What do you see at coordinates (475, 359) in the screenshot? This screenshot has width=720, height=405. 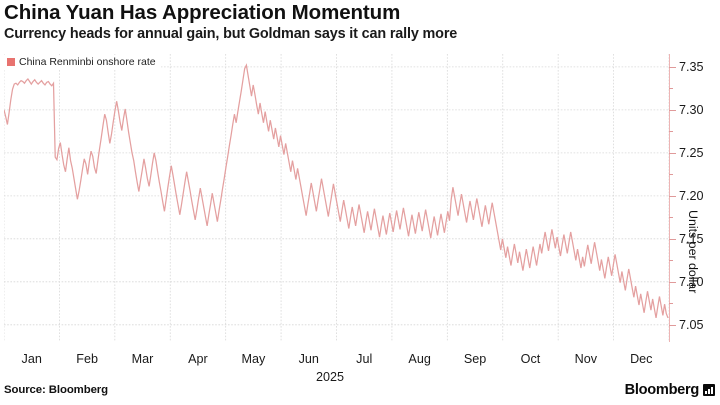 I see `x-tick-label: Sep` at bounding box center [475, 359].